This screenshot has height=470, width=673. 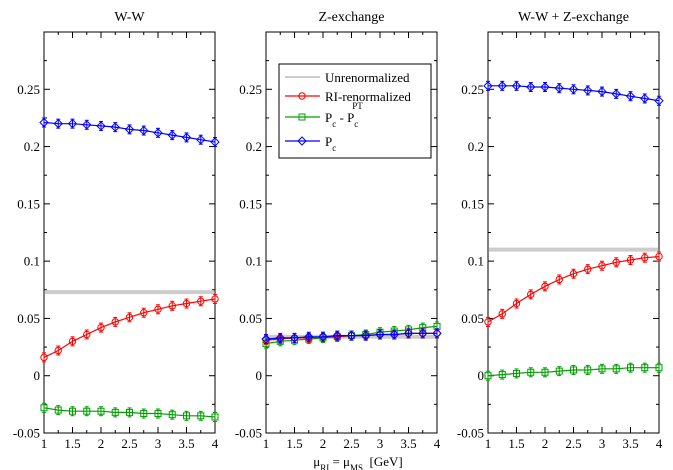 I want to click on series-ri, so click(x=129, y=328).